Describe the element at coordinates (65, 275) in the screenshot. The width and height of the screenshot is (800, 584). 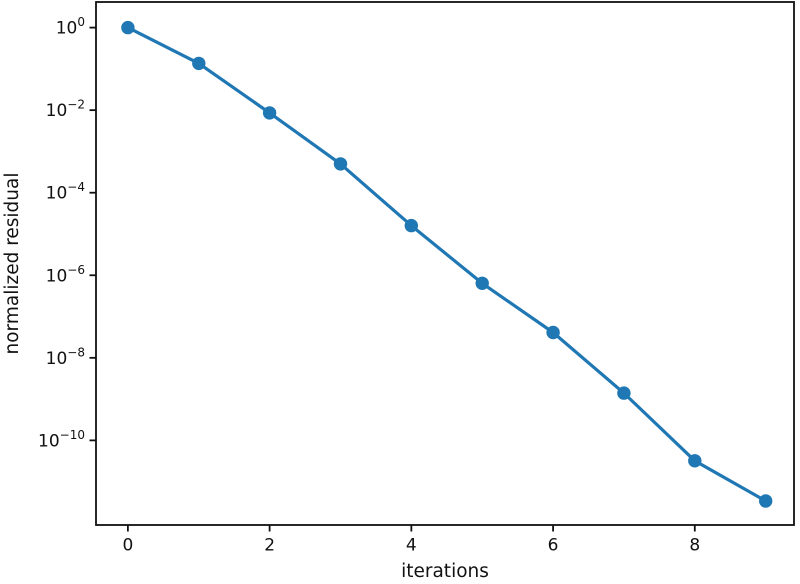
I see `y-tick-label: 10⁻⁶` at that location.